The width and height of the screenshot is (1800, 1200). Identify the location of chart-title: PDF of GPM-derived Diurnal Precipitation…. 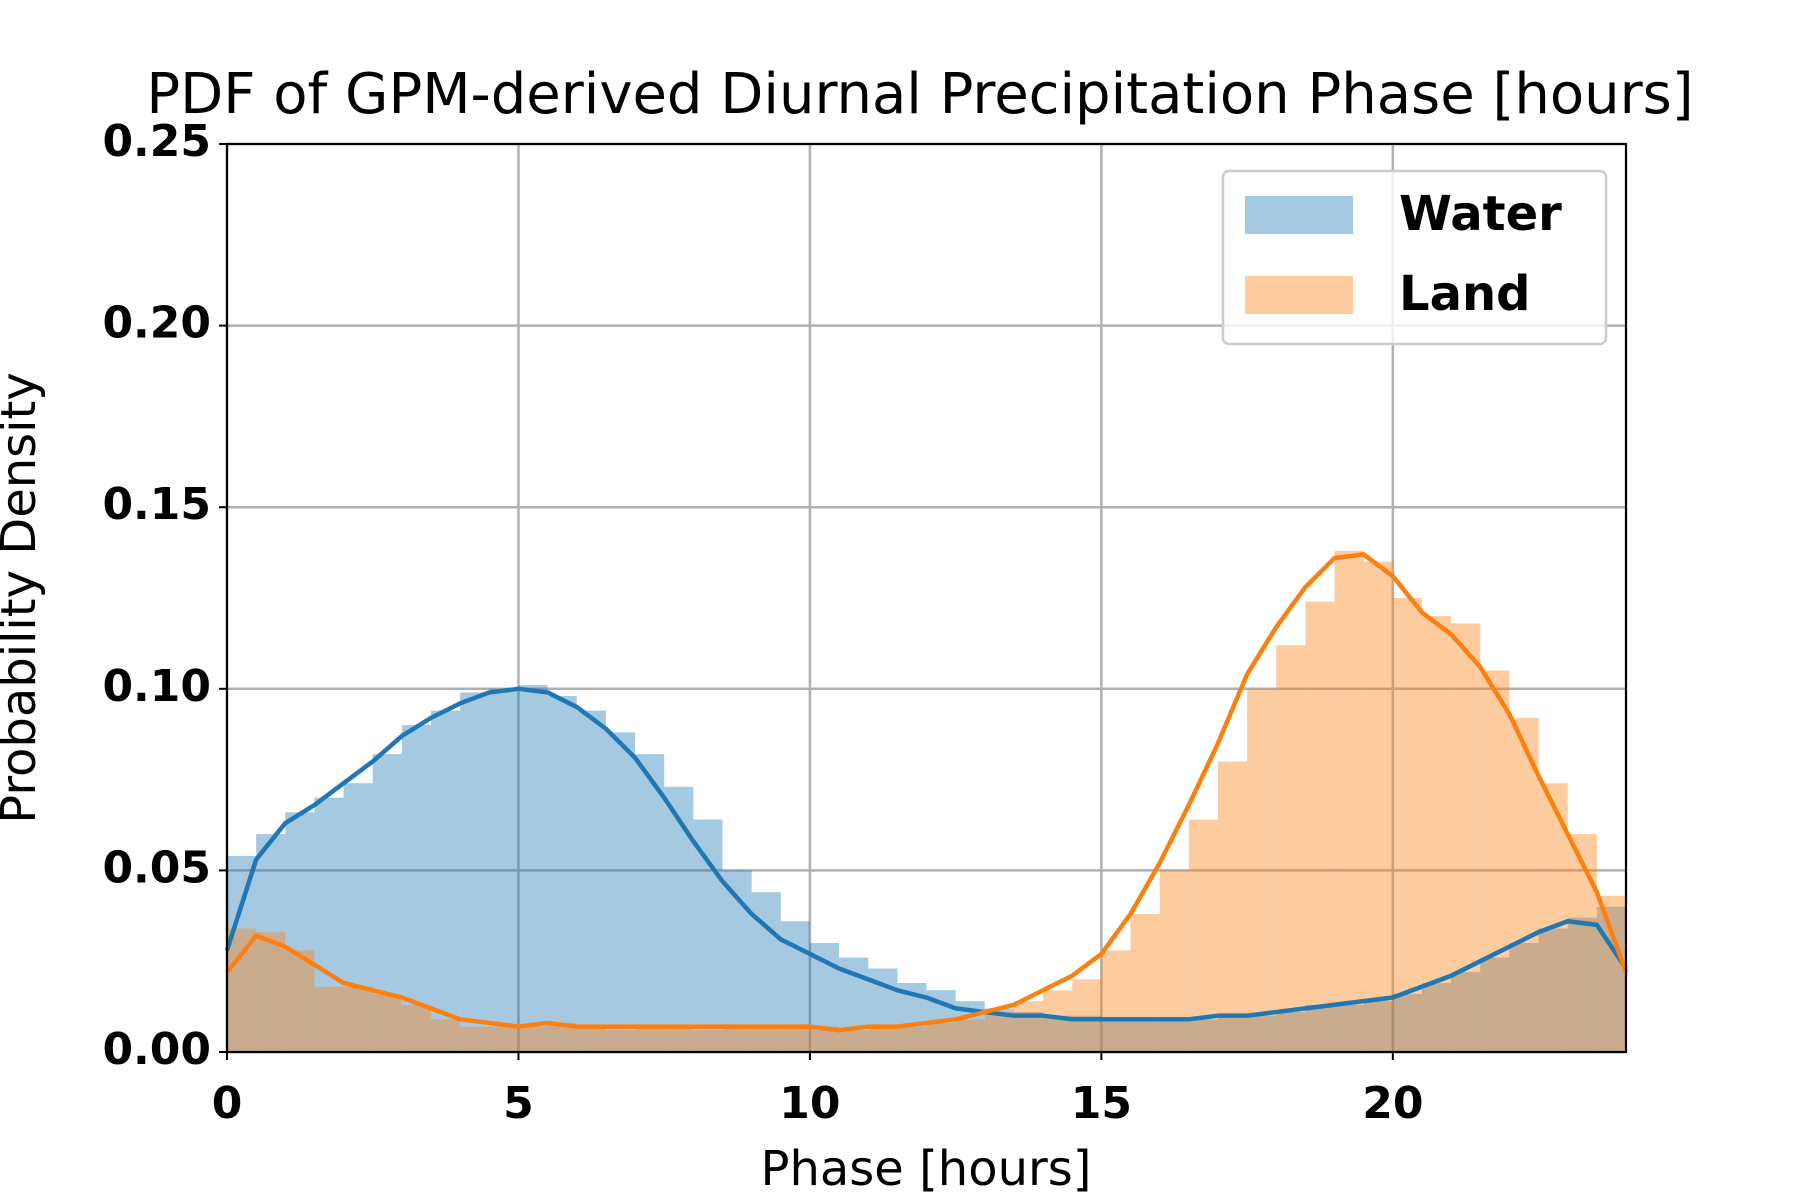
(919, 94).